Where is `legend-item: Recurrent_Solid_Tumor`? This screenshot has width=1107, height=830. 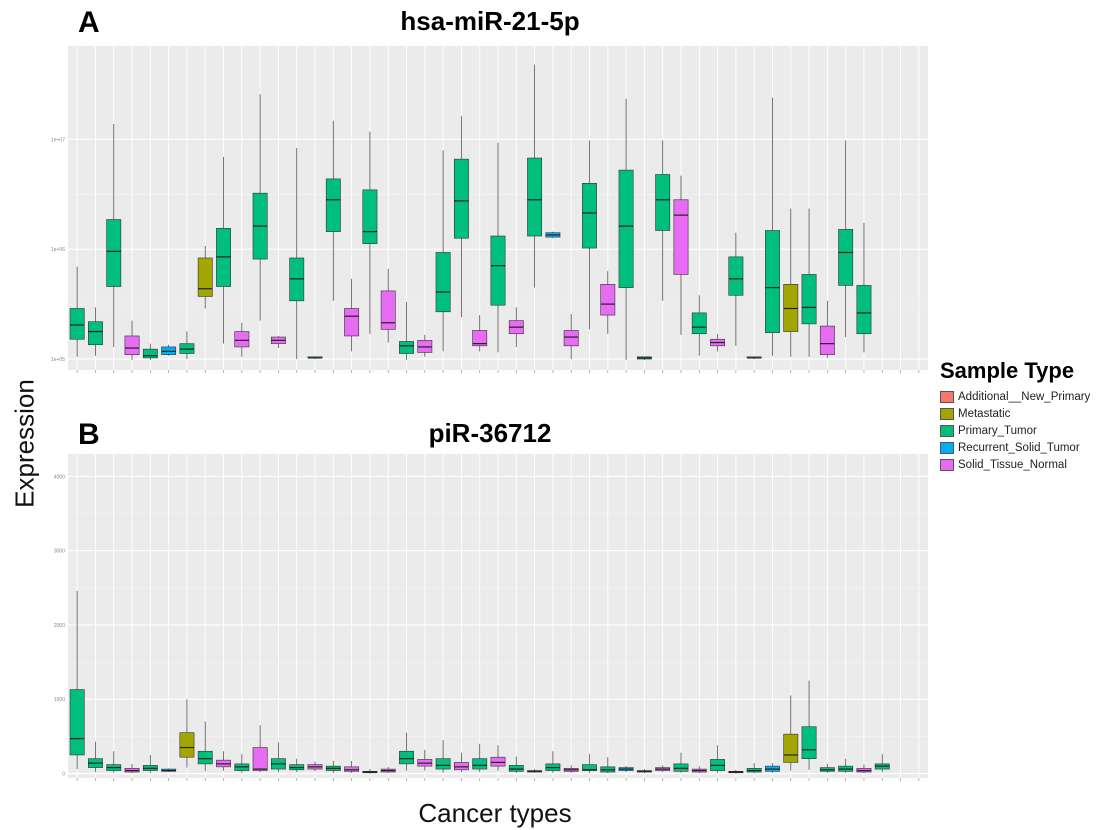 legend-item: Recurrent_Solid_Tumor is located at coordinates (1022, 447).